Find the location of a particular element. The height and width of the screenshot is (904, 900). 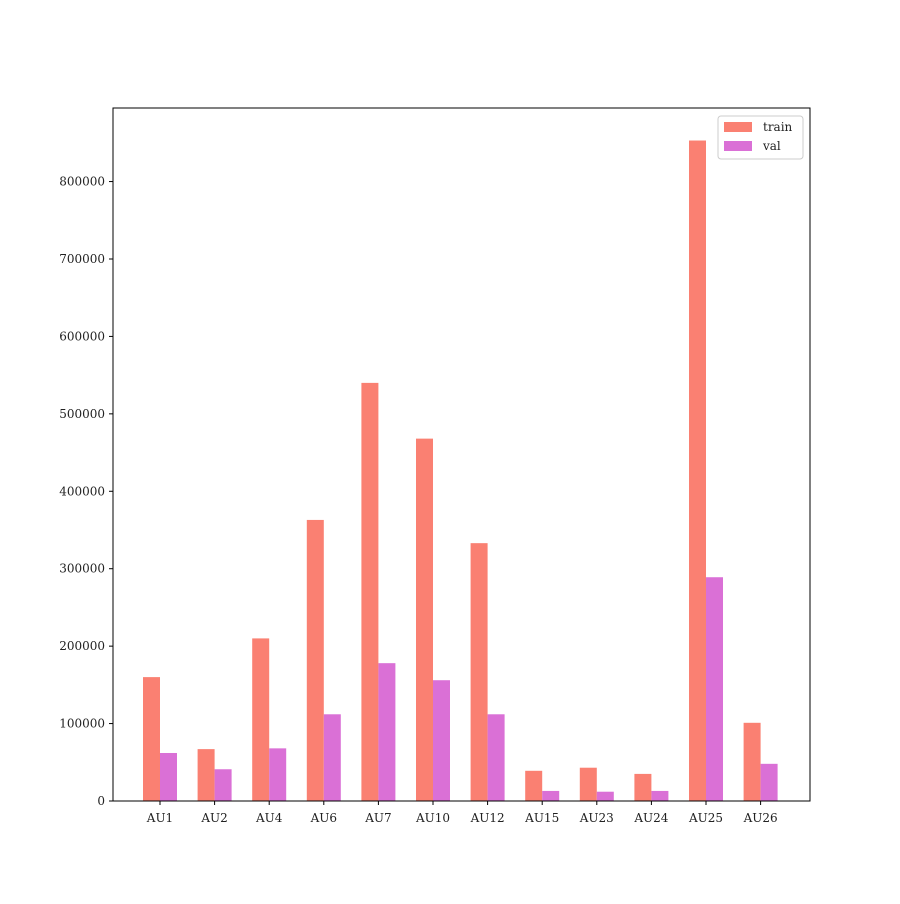

x-tick-label: AU24 is located at coordinates (650, 818).